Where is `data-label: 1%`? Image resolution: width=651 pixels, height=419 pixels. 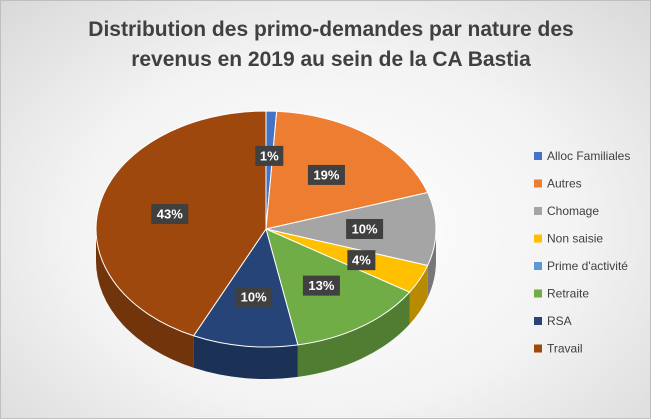
data-label: 1% is located at coordinates (269, 155).